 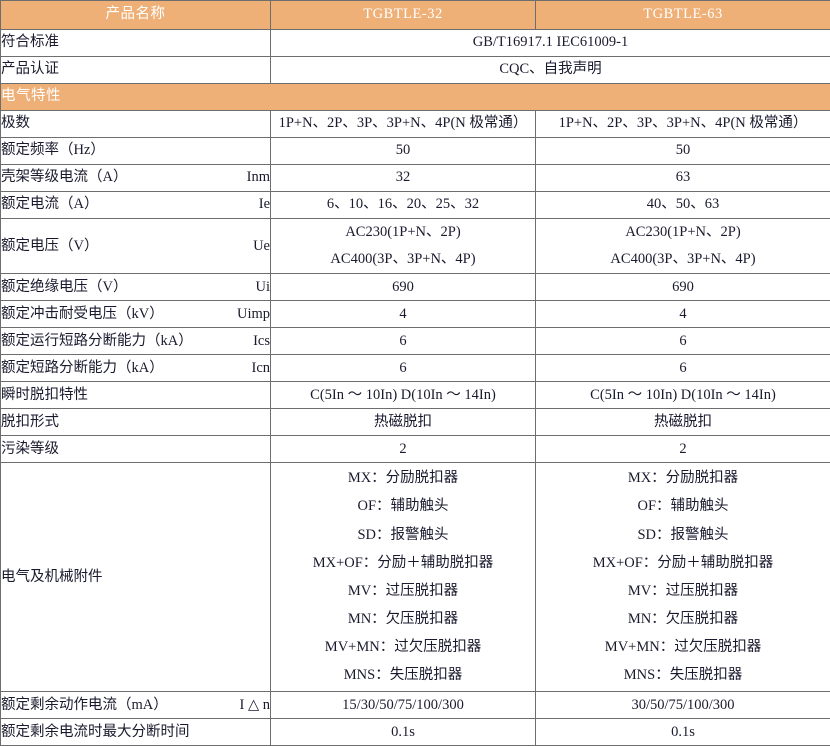 I want to click on value-63-frequency: 50, so click(x=683, y=151).